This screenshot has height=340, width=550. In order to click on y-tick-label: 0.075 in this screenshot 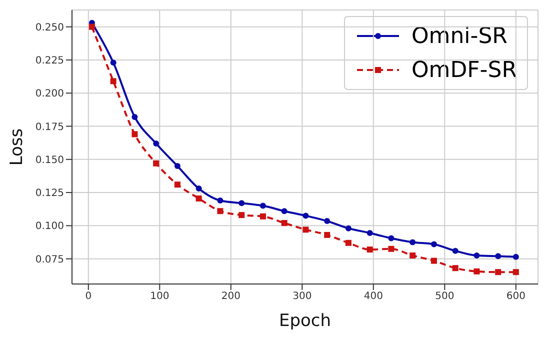, I will do `click(49, 260)`.